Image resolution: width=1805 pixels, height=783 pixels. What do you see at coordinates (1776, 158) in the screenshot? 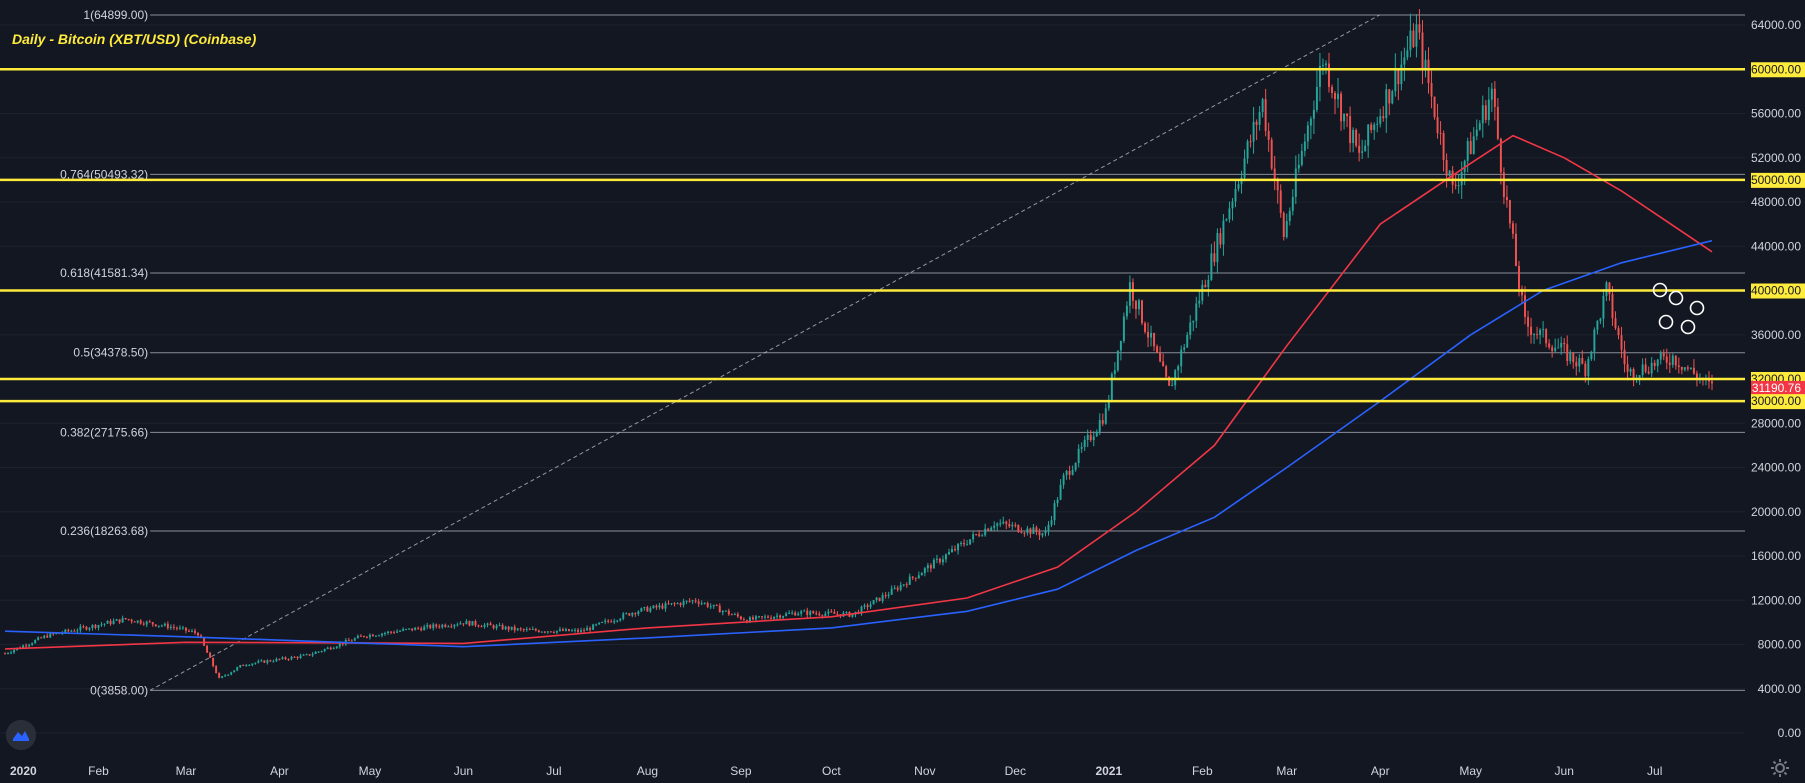
I see `price-tick-label: 52000.00` at bounding box center [1776, 158].